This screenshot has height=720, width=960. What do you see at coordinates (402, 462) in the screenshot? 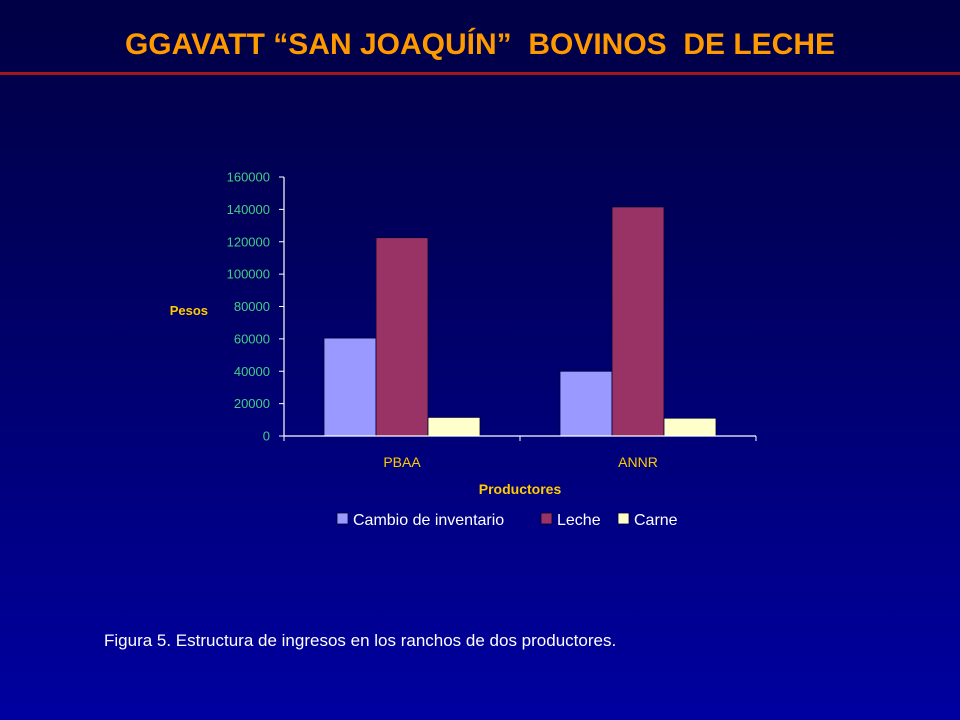
I see `x-category-label: PBAA` at bounding box center [402, 462].